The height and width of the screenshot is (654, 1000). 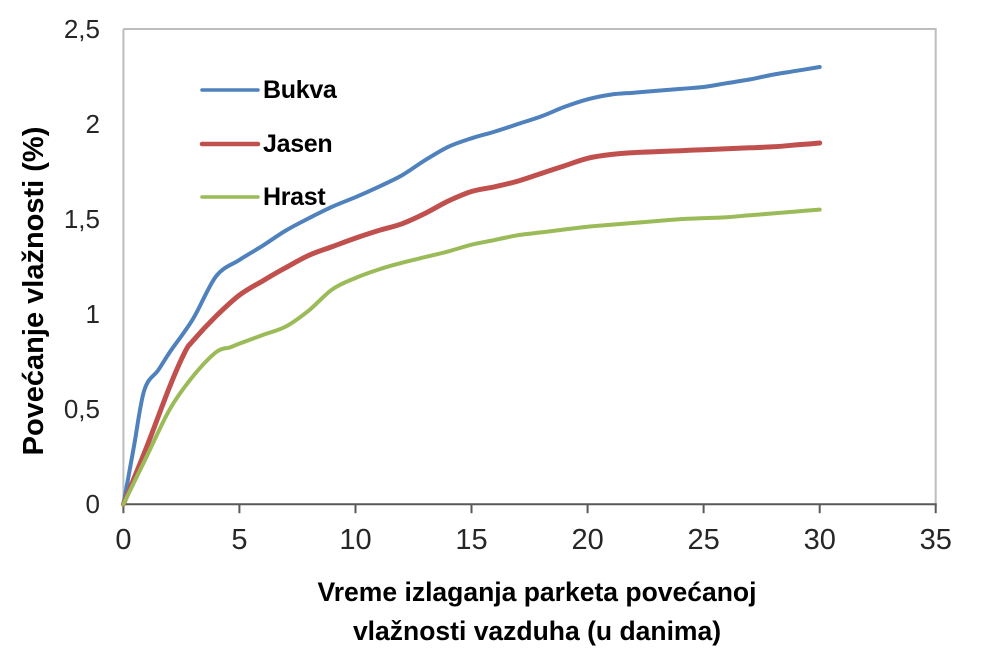 What do you see at coordinates (587, 540) in the screenshot?
I see `svg-text: 20` at bounding box center [587, 540].